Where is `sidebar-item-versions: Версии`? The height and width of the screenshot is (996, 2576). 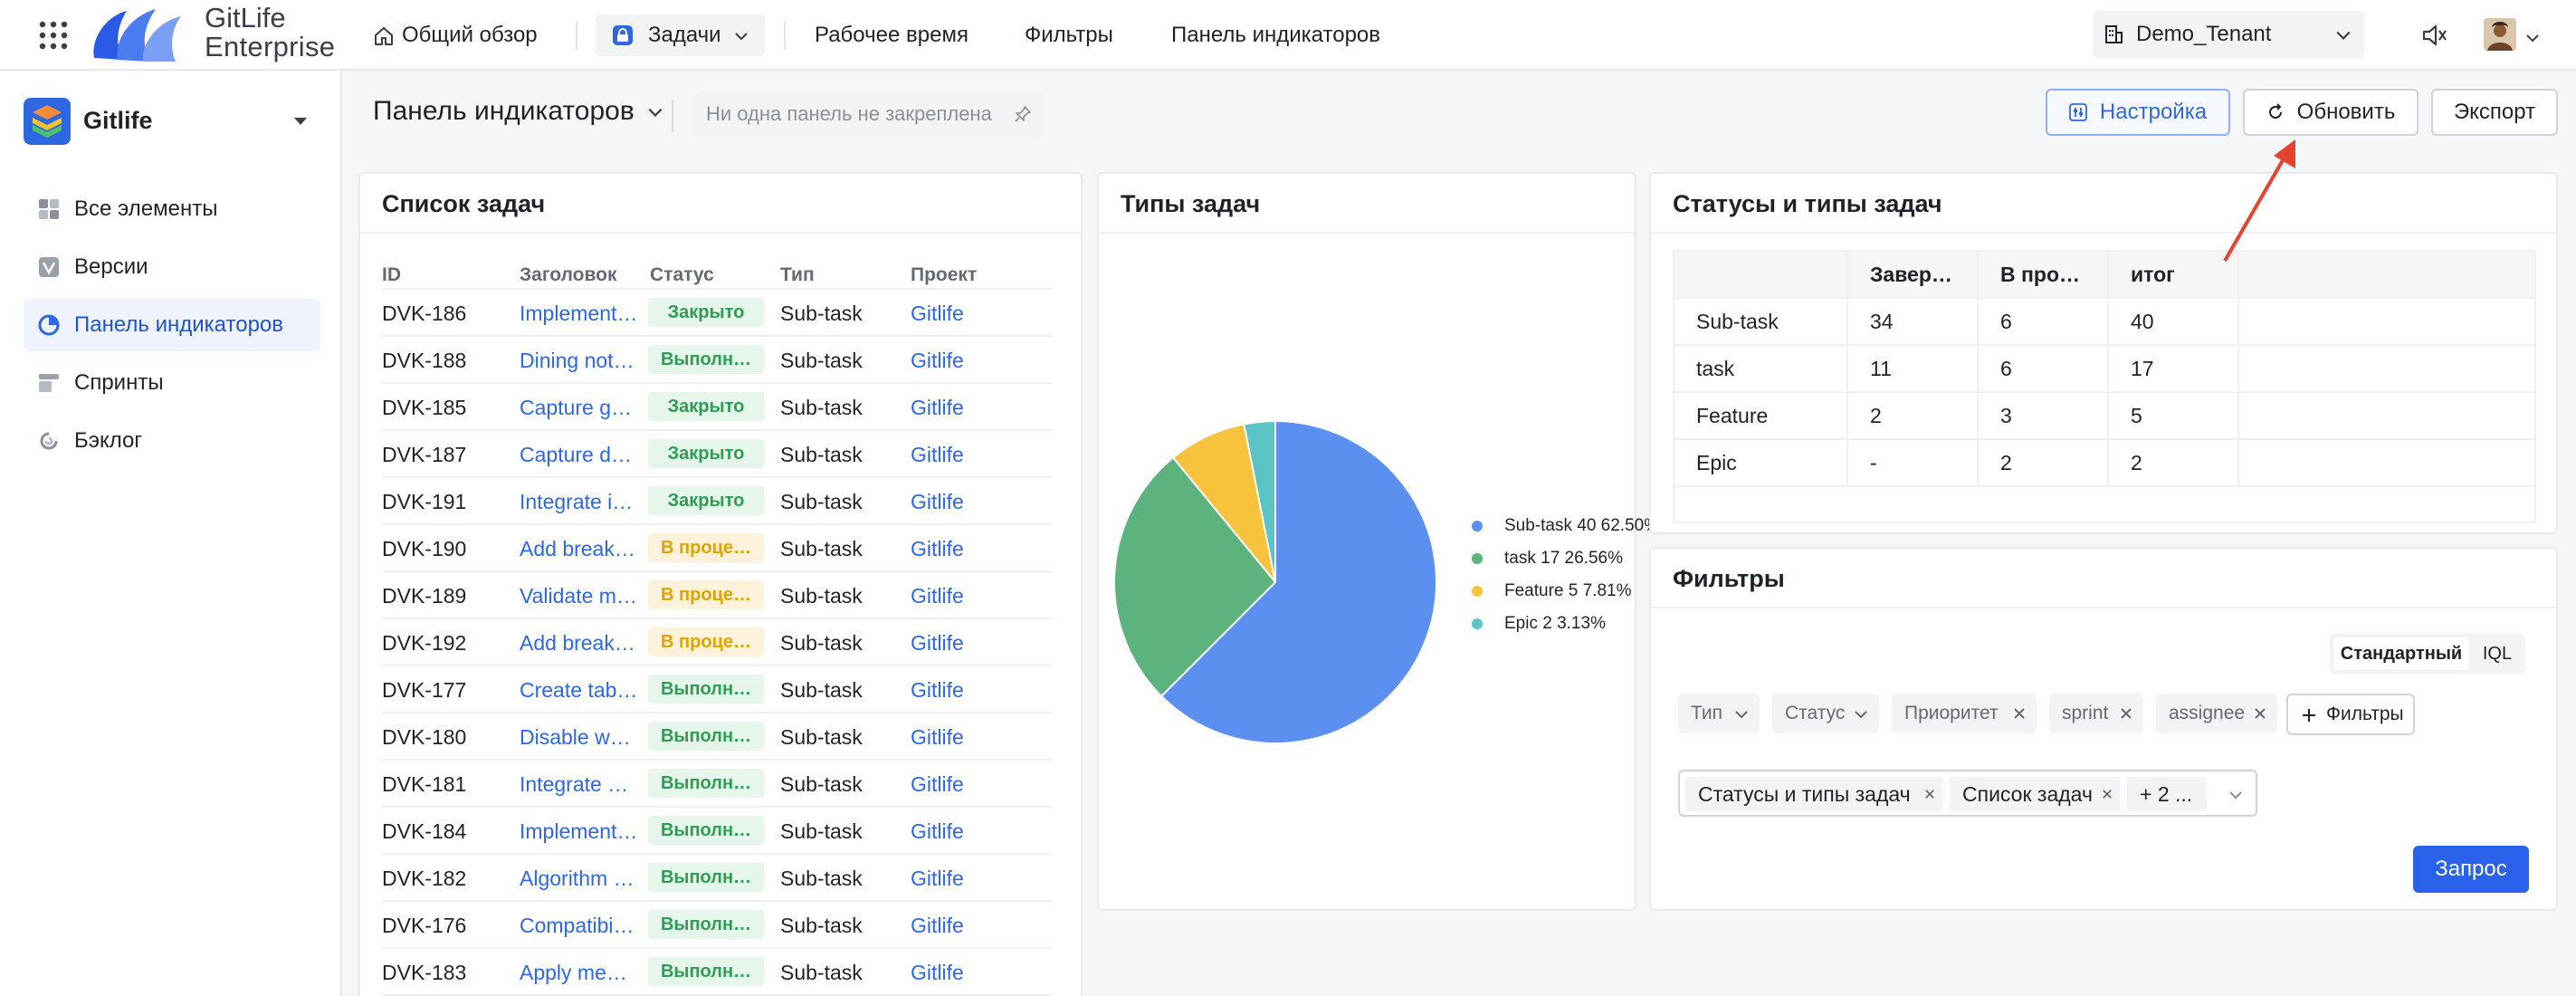
sidebar-item-versions: Версии is located at coordinates (172, 267).